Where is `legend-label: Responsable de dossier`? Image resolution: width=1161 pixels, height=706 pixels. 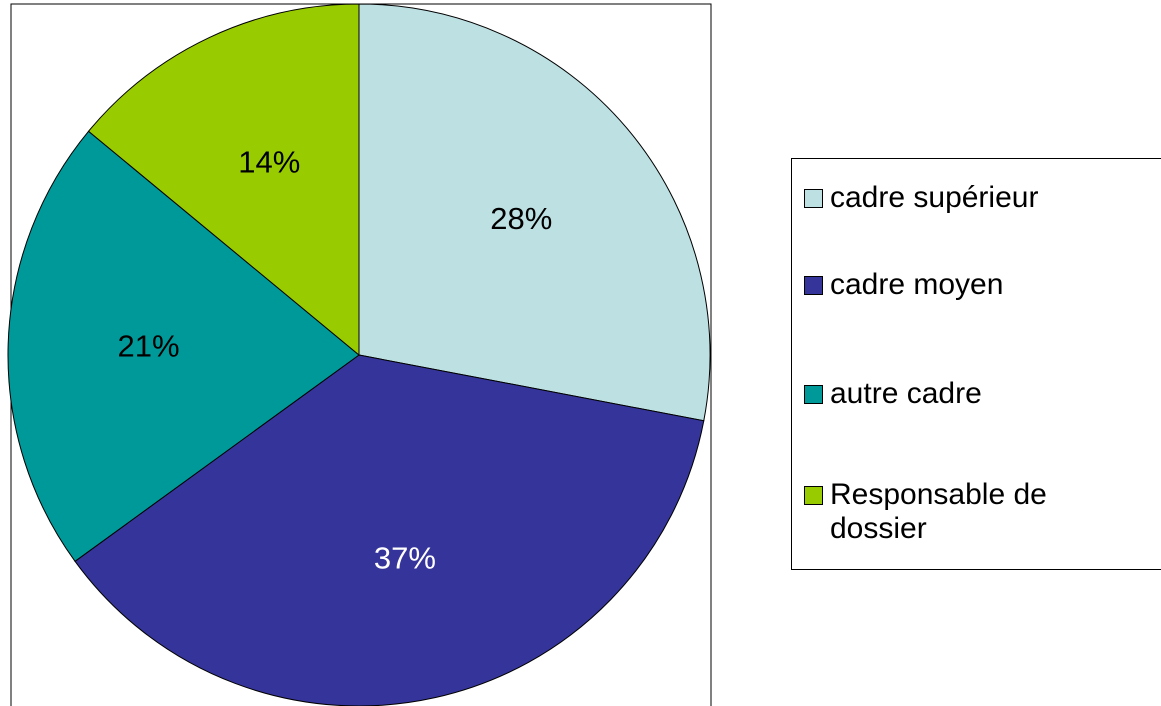 legend-label: Responsable de dossier is located at coordinates (938, 511).